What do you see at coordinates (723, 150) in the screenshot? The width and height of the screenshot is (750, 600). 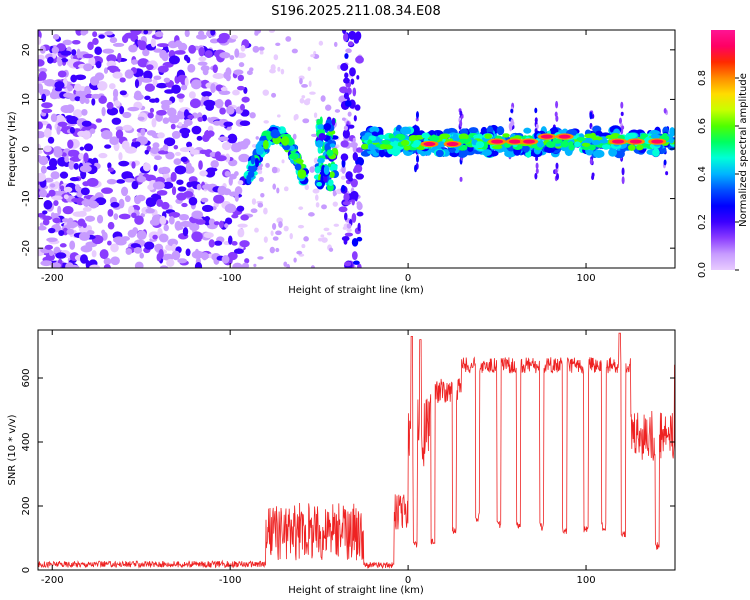 I see `colorbar-gradient` at bounding box center [723, 150].